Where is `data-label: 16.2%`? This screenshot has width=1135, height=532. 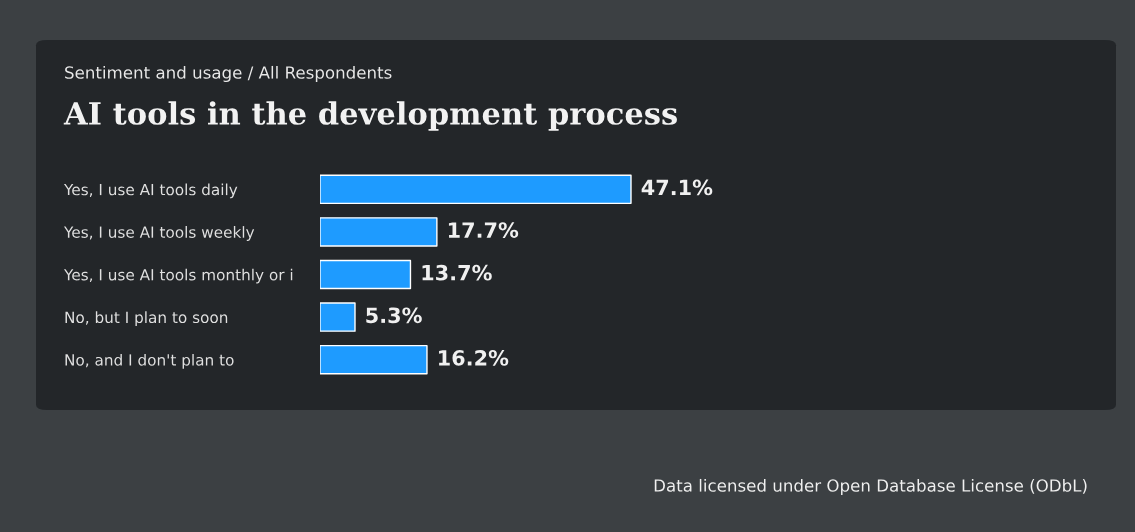
data-label: 16.2% is located at coordinates (474, 357).